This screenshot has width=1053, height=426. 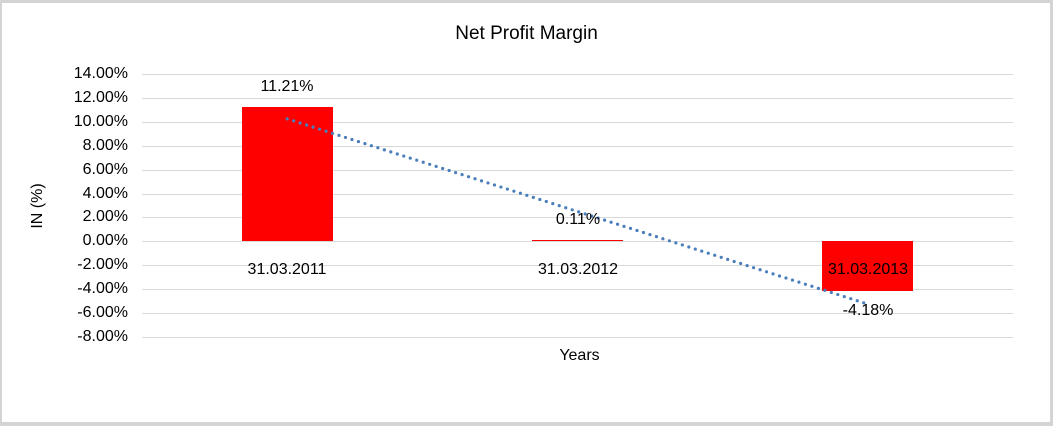 I want to click on y-axis-tick-label: -2.00%, so click(x=102, y=264).